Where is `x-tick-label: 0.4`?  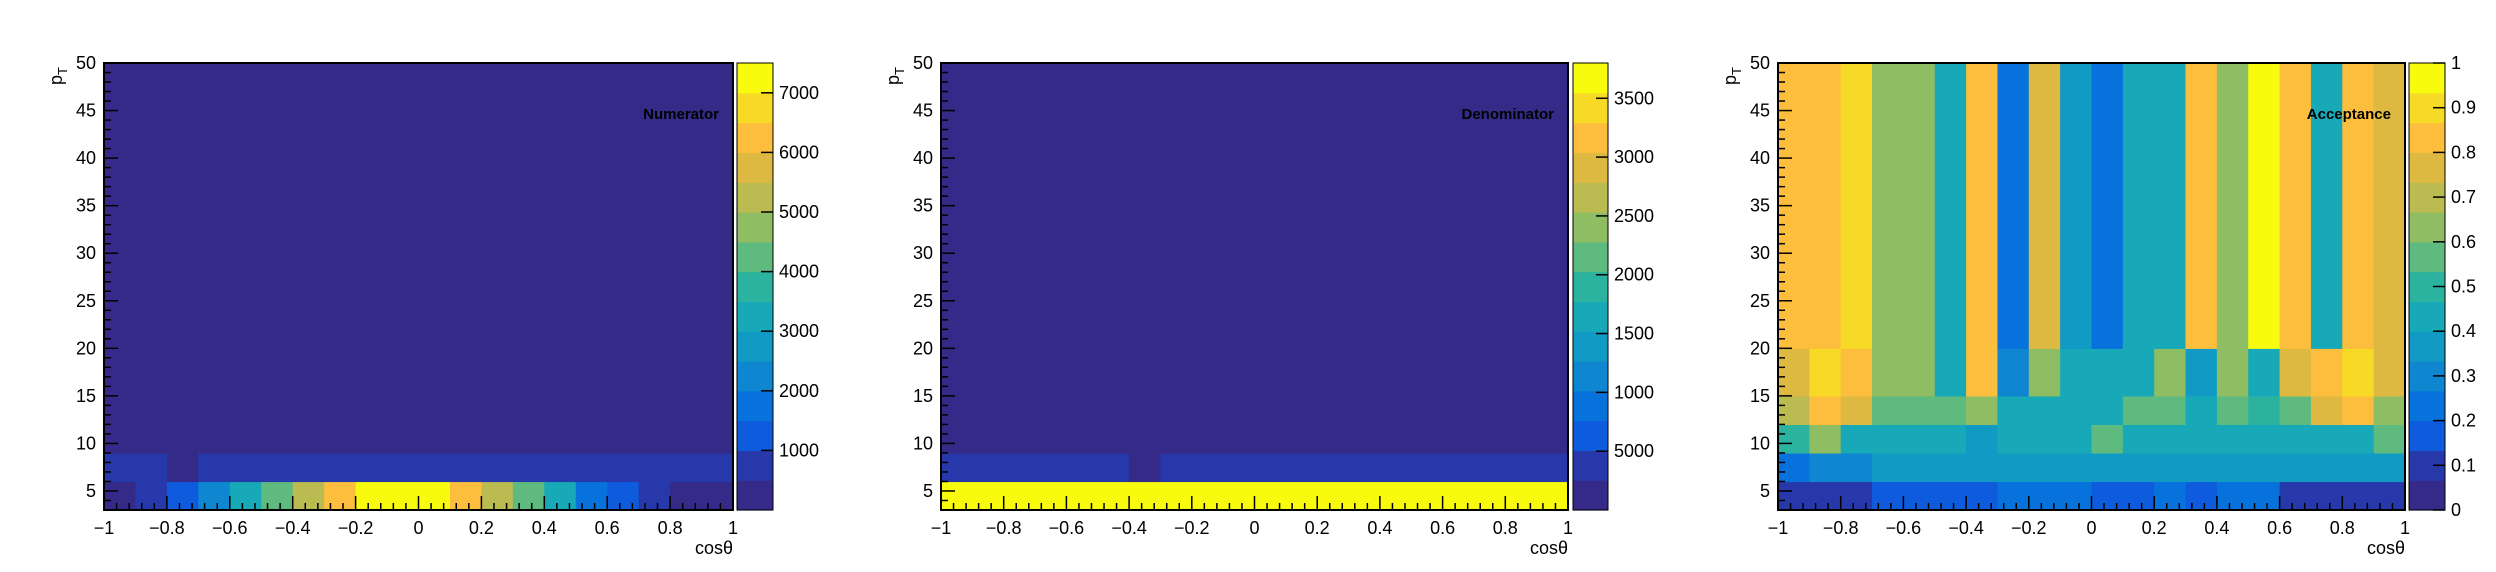
x-tick-label: 0.4 is located at coordinates (1379, 528).